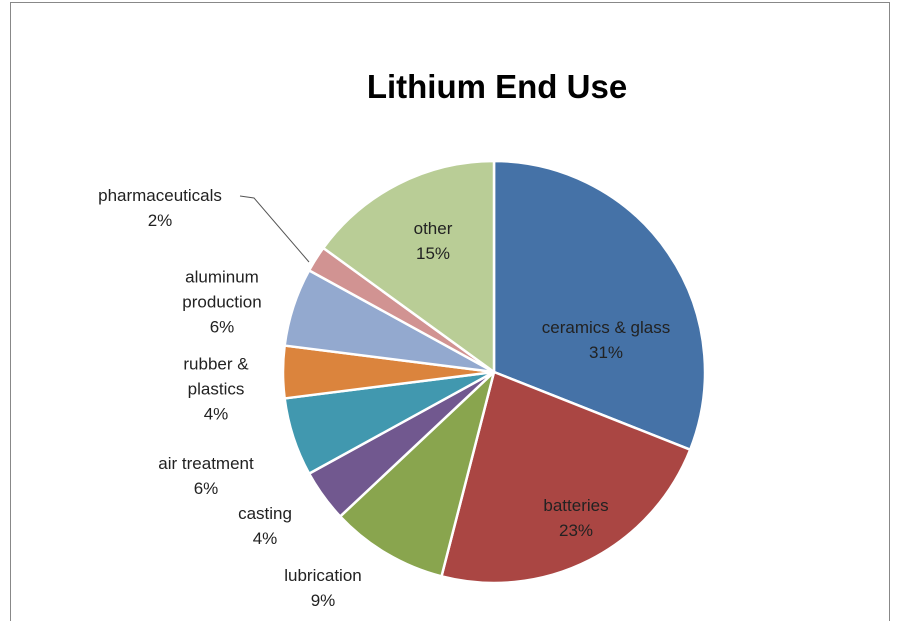  I want to click on slice-name: air treatment, so click(206, 463).